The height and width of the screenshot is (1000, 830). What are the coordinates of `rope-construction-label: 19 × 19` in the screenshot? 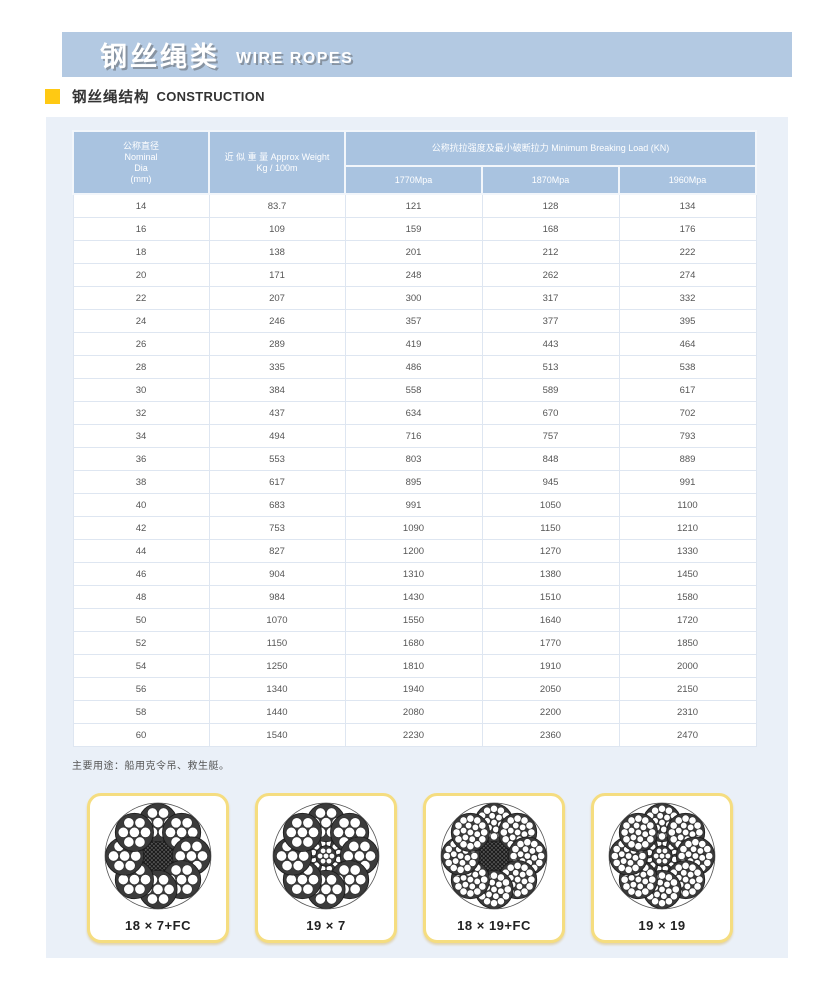 It's located at (662, 925).